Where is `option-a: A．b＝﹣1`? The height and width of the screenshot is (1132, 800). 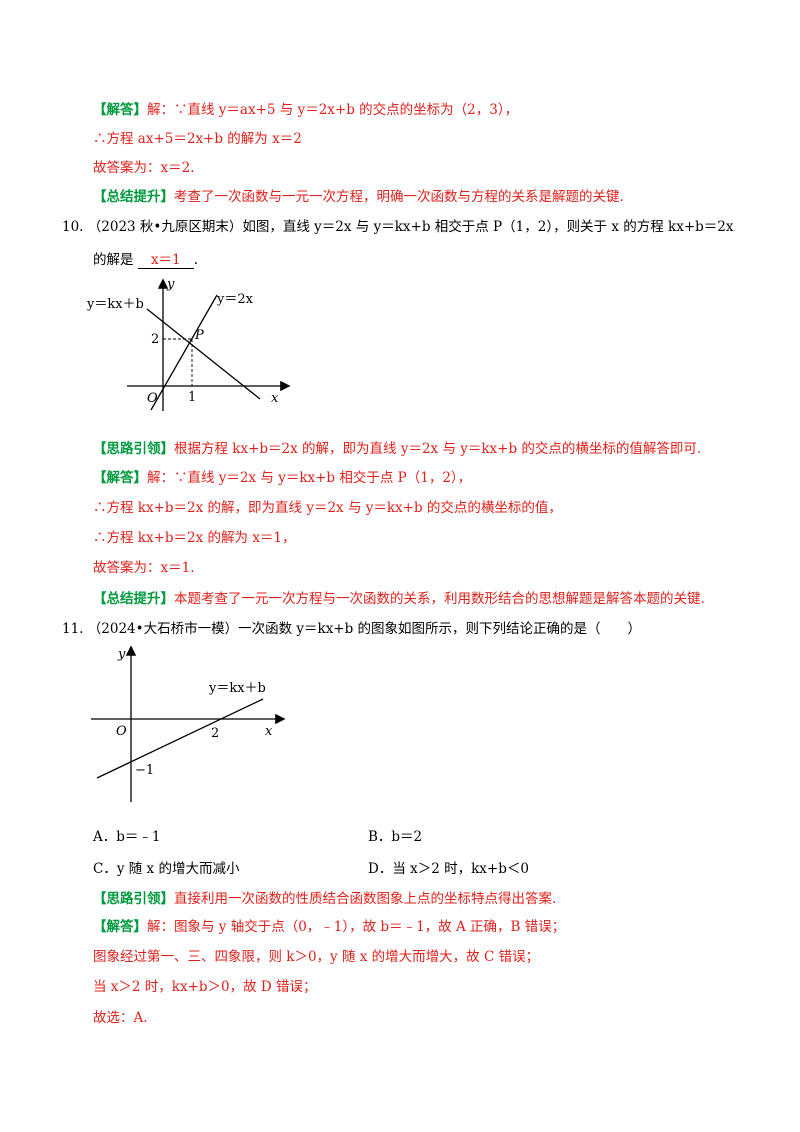
option-a: A．b＝﹣1 is located at coordinates (127, 837).